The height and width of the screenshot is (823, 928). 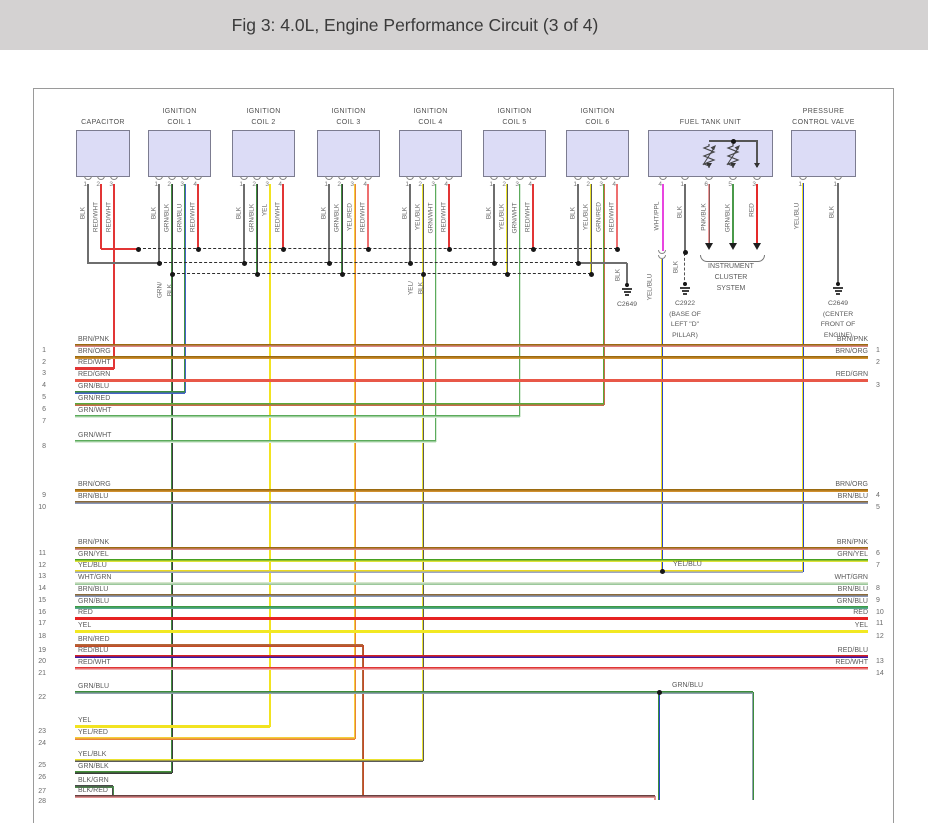 What do you see at coordinates (880, 673) in the screenshot?
I see `row-number-right: 14` at bounding box center [880, 673].